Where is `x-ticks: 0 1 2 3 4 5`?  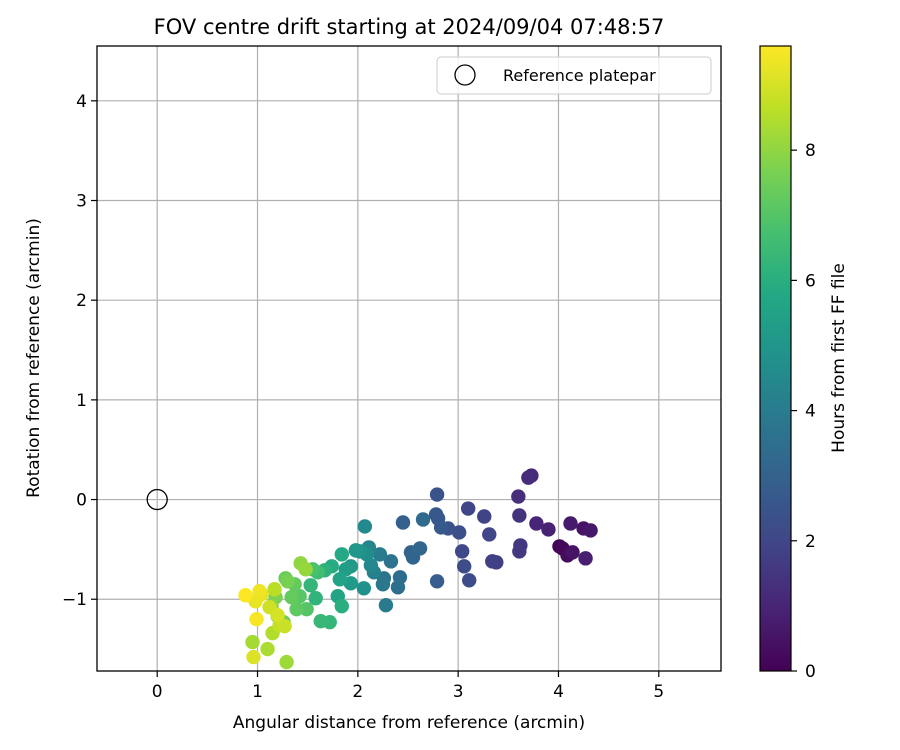 x-ticks: 0 1 2 3 4 5 is located at coordinates (408, 686).